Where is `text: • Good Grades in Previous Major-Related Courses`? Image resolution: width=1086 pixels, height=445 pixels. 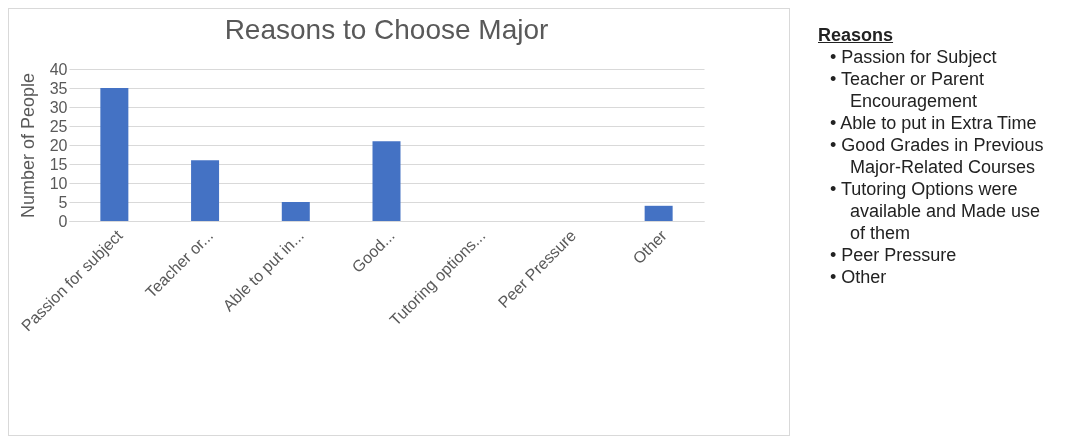 text: • Good Grades in Previous Major-Related Courses is located at coordinates (937, 156).